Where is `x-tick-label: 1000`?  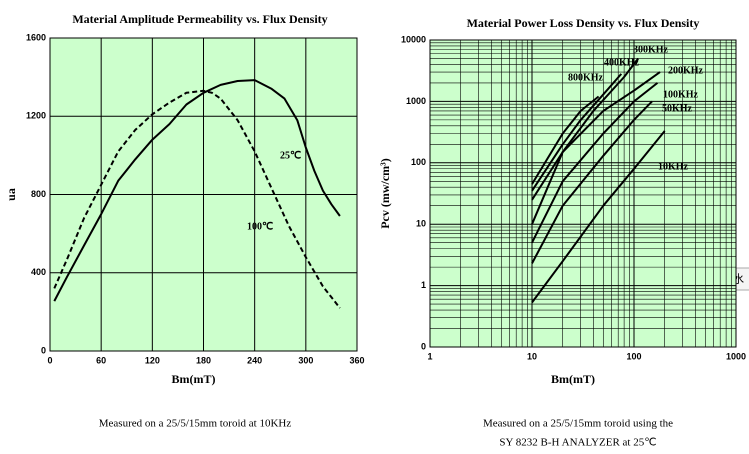
x-tick-label: 1000 is located at coordinates (736, 356).